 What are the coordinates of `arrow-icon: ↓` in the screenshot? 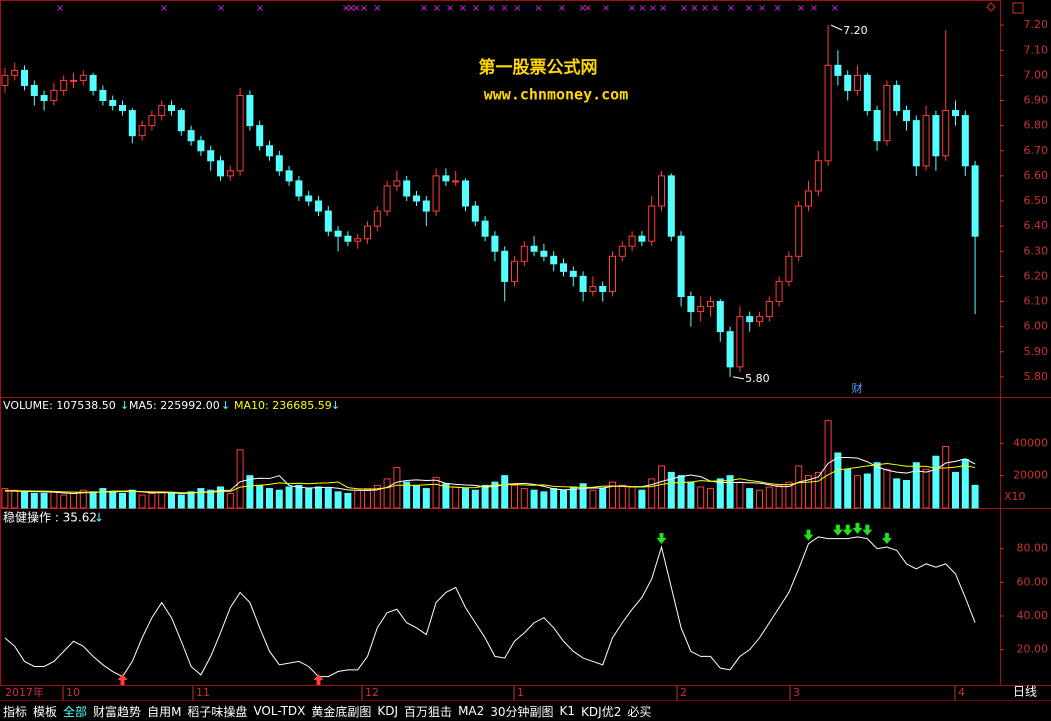 It's located at (335, 405).